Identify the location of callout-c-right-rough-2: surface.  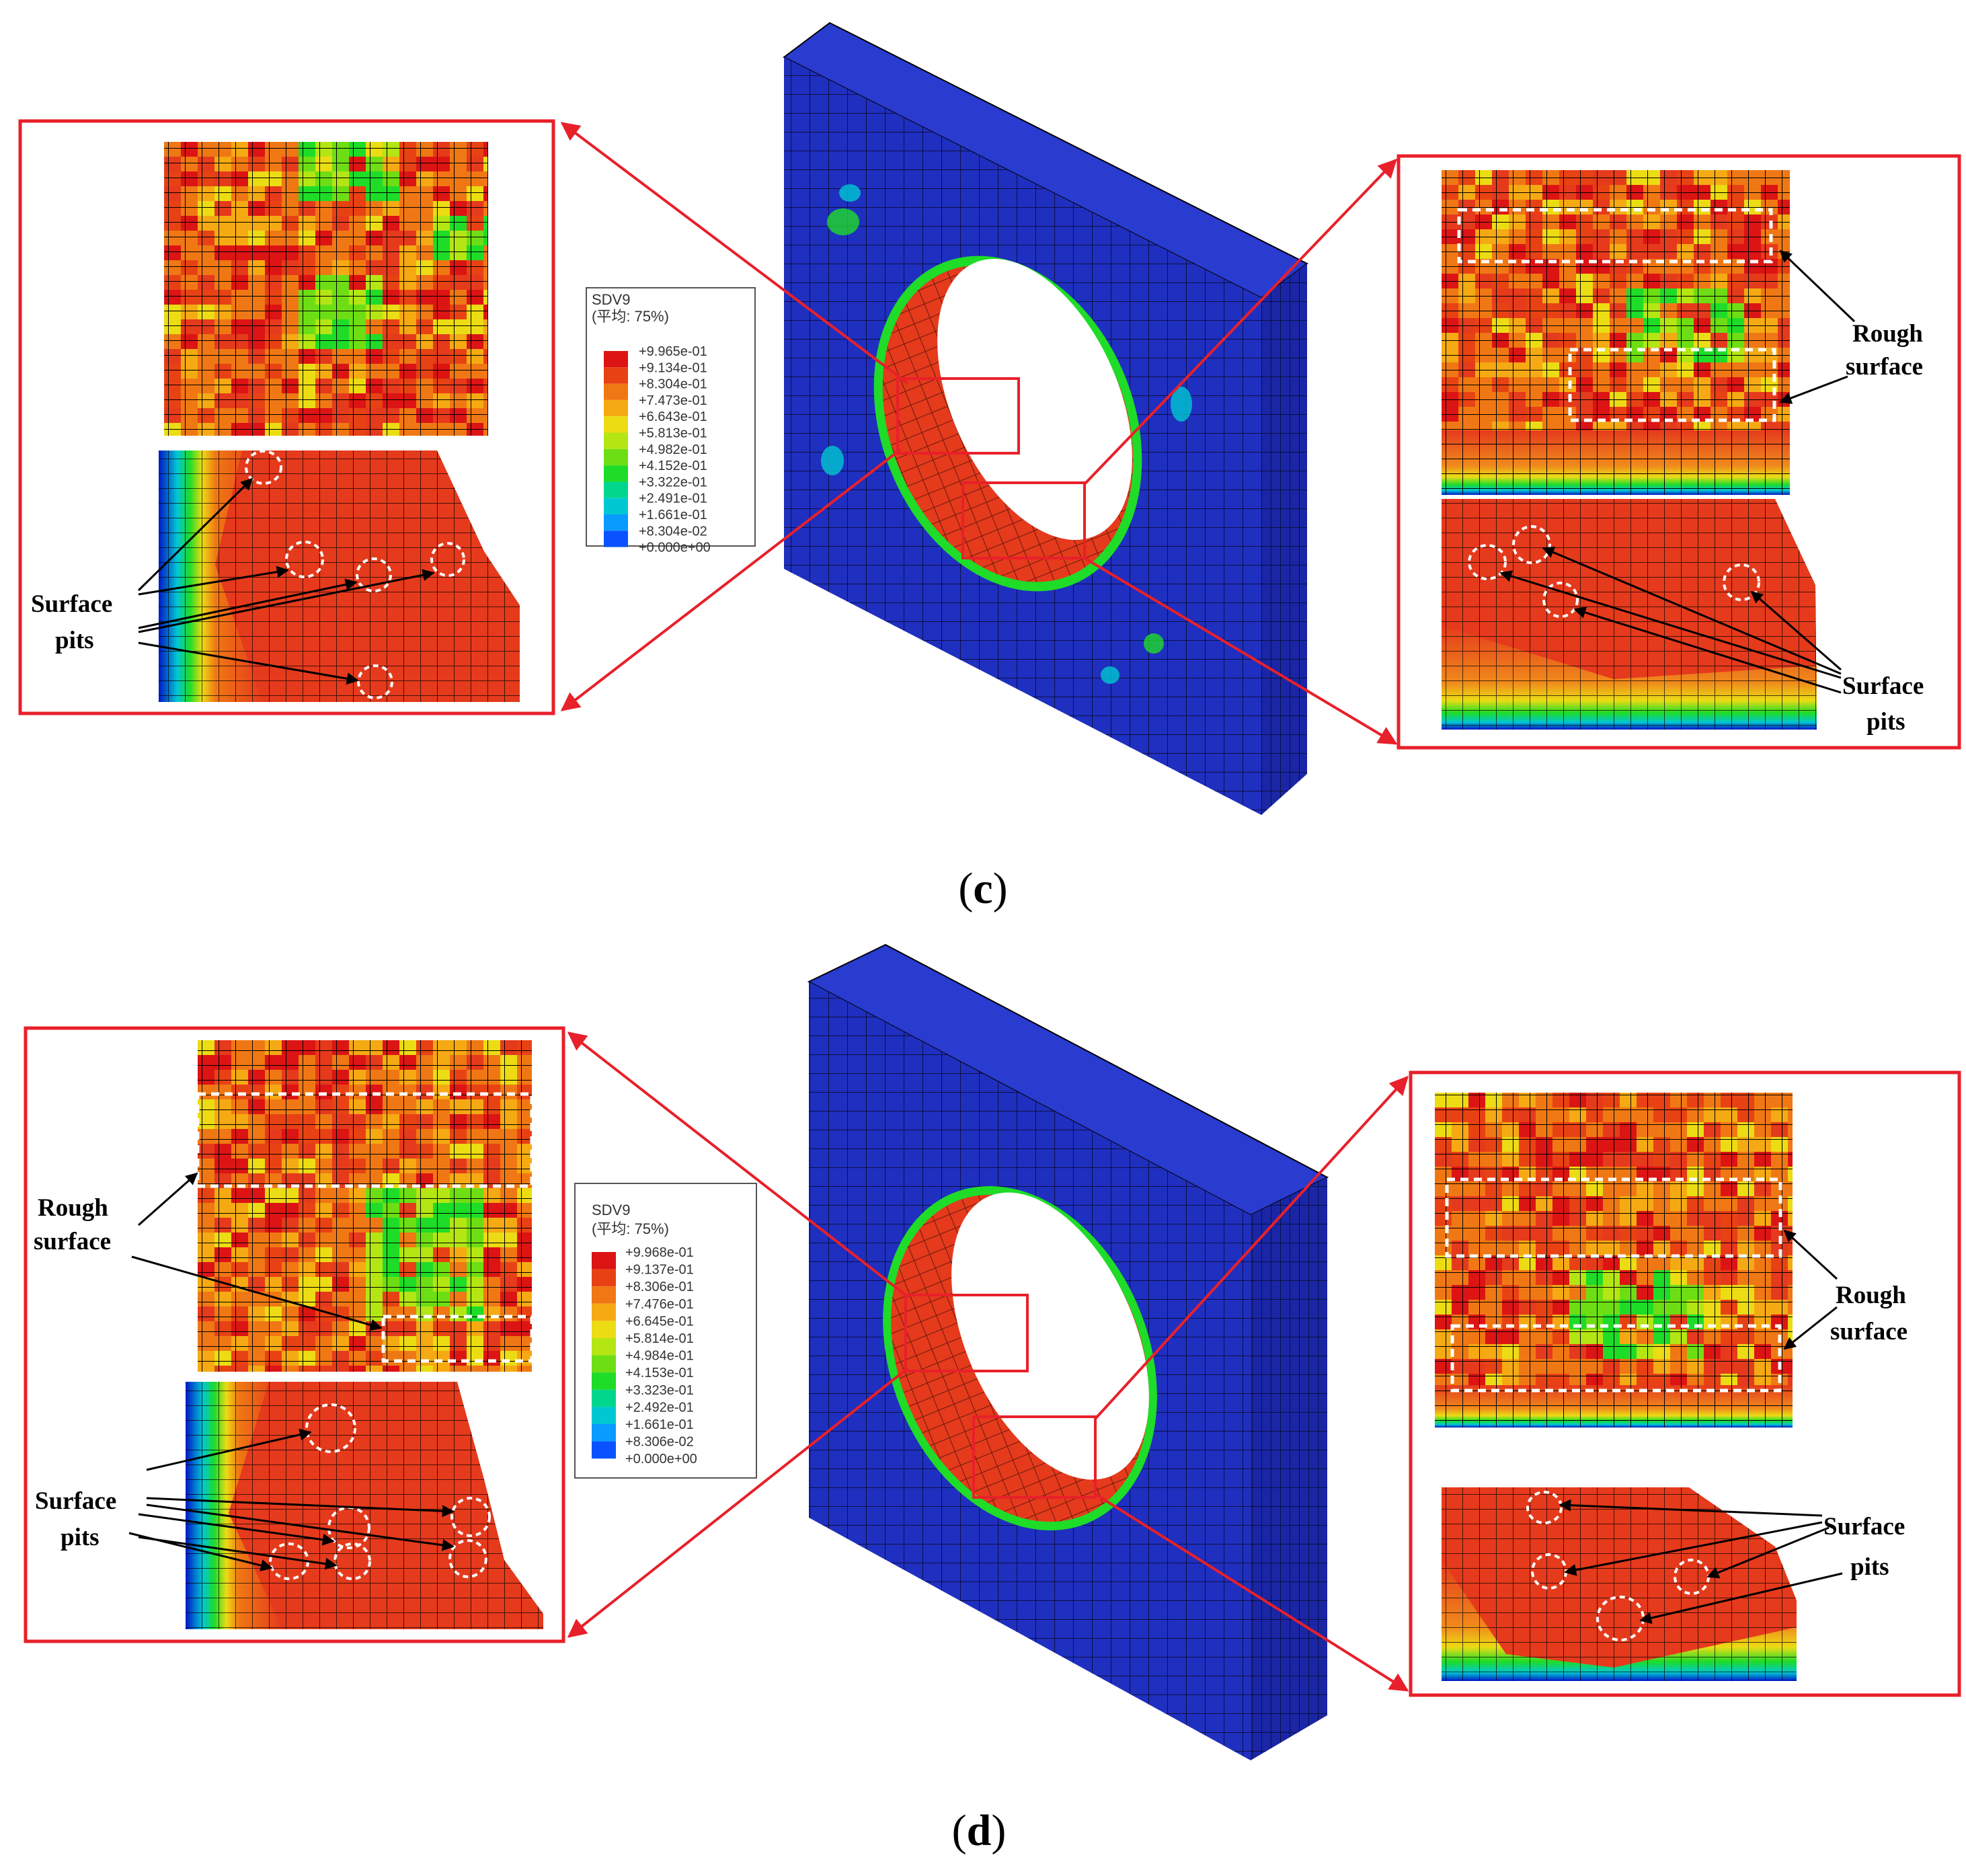
(1884, 367).